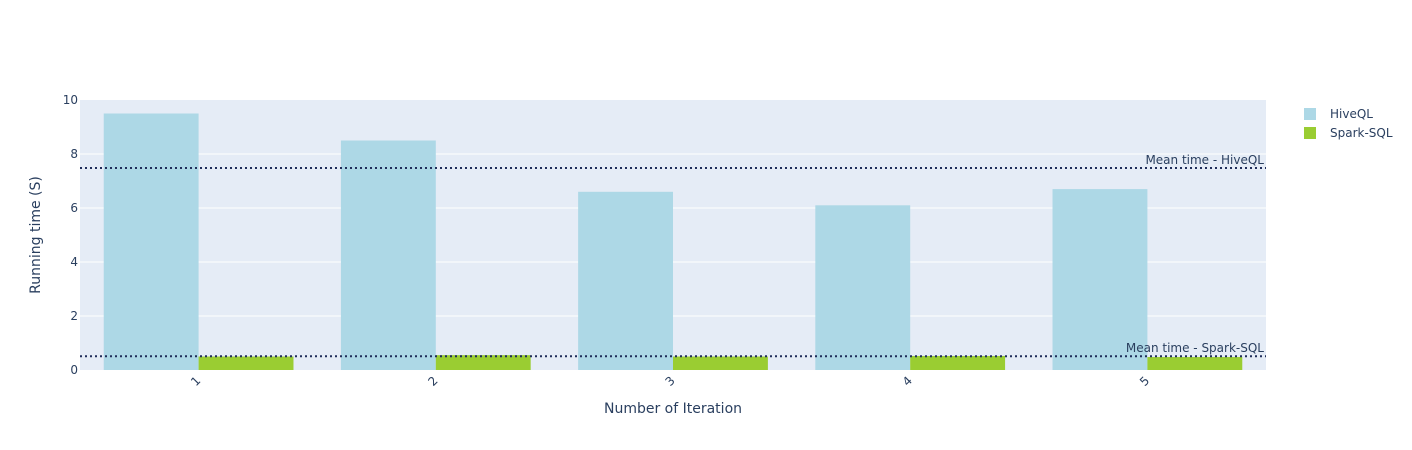  I want to click on x-tick-label: 5, so click(1144, 381).